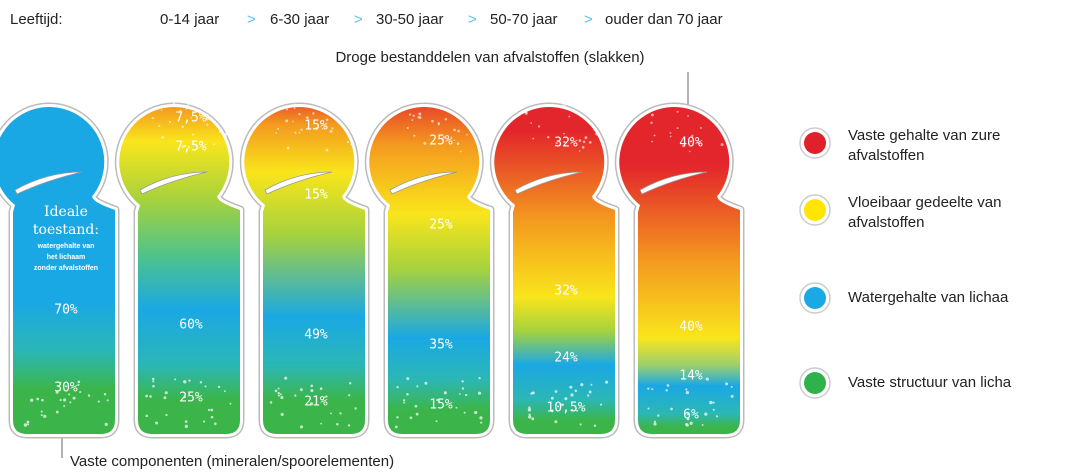 The image size is (1080, 472). What do you see at coordinates (928, 297) in the screenshot?
I see `legend-label: Watergehalte van lichaa` at bounding box center [928, 297].